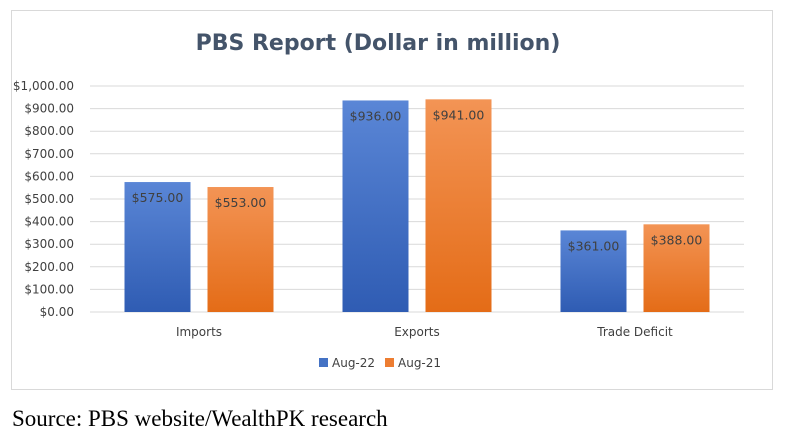  I want to click on y-tick-label: $300.00, so click(49, 244).